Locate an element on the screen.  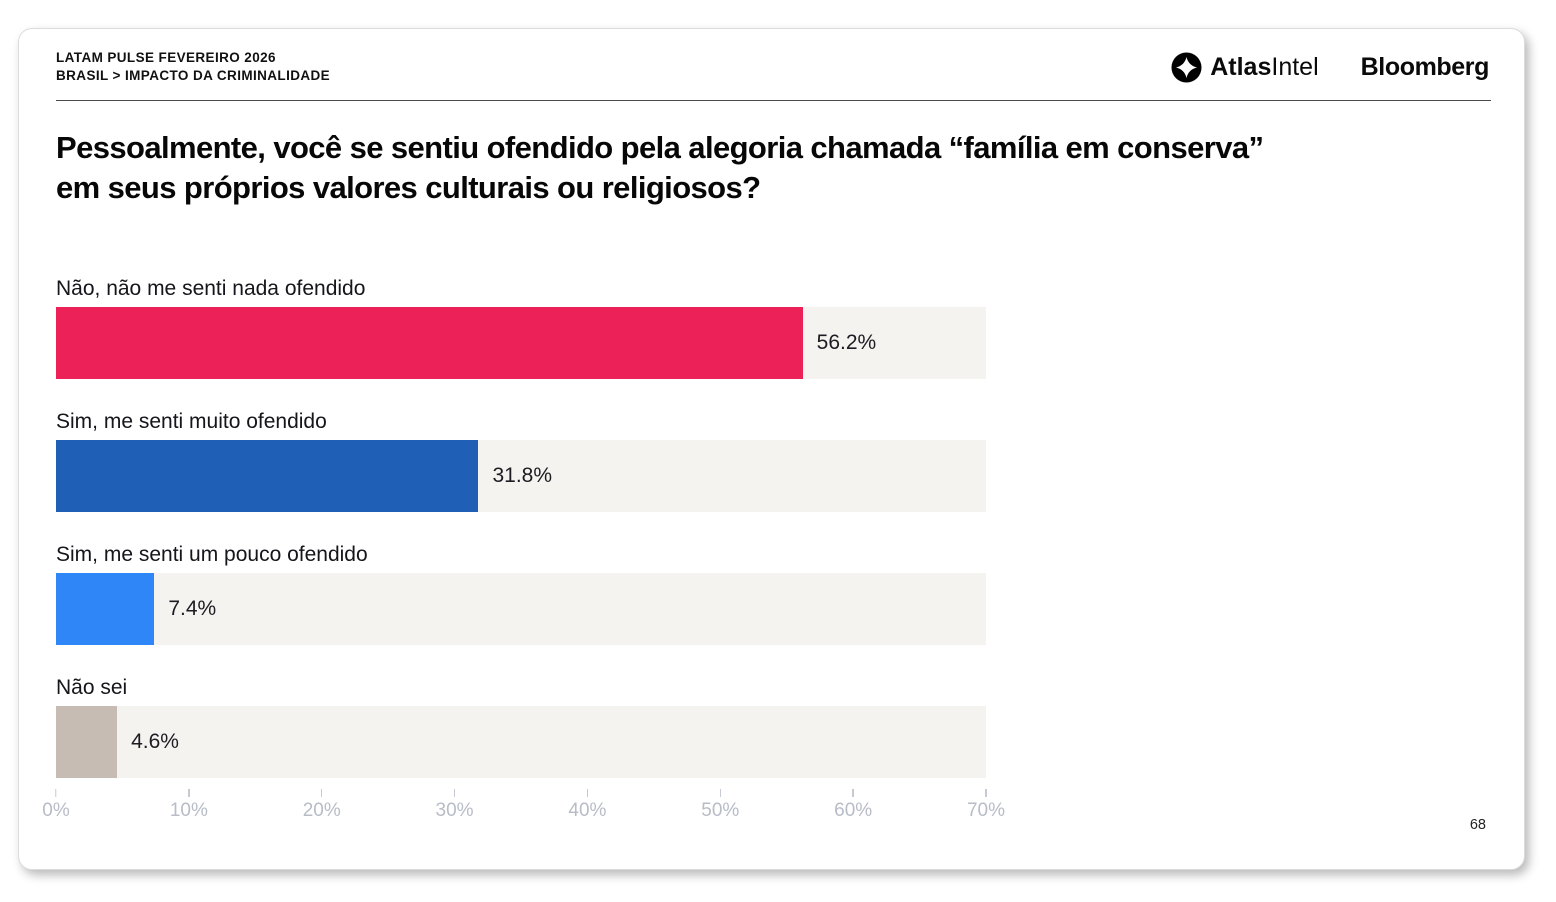
category-label: Sim, me senti um pouco ofendido is located at coordinates (212, 554).